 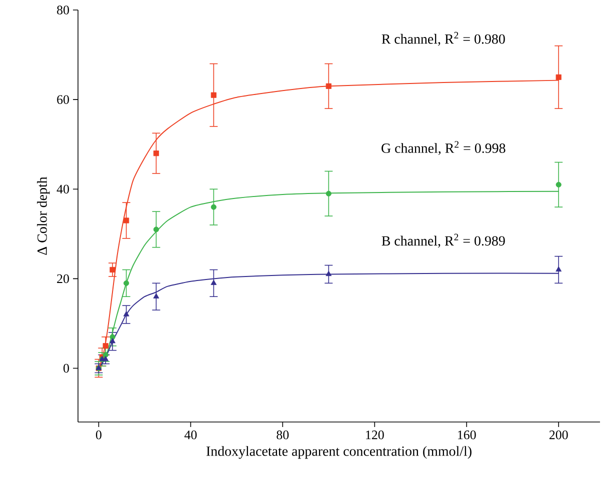 What do you see at coordinates (375, 435) in the screenshot?
I see `x-tick-label: 120` at bounding box center [375, 435].